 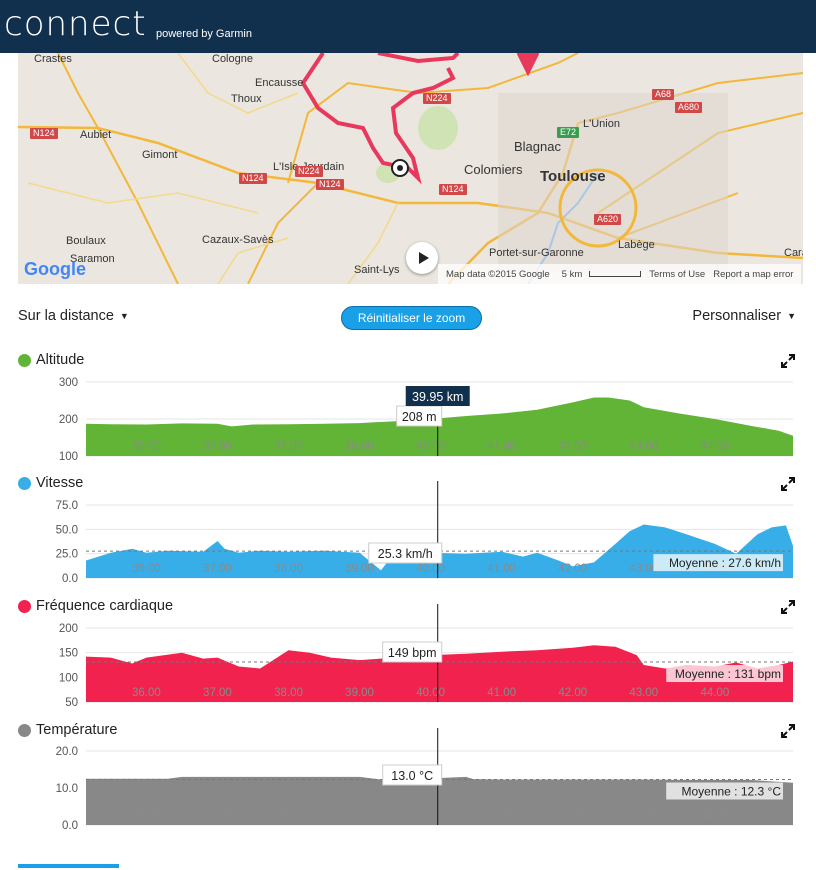 I want to click on altitude-area, so click(x=439, y=426).